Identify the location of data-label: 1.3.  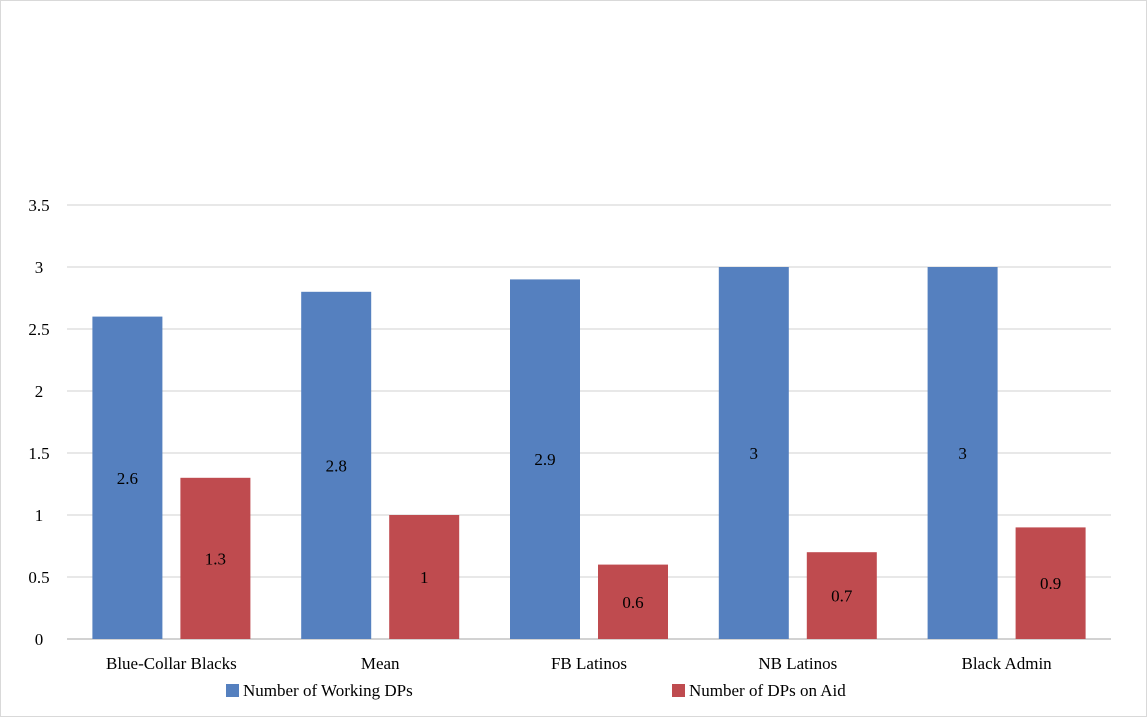
(215, 558).